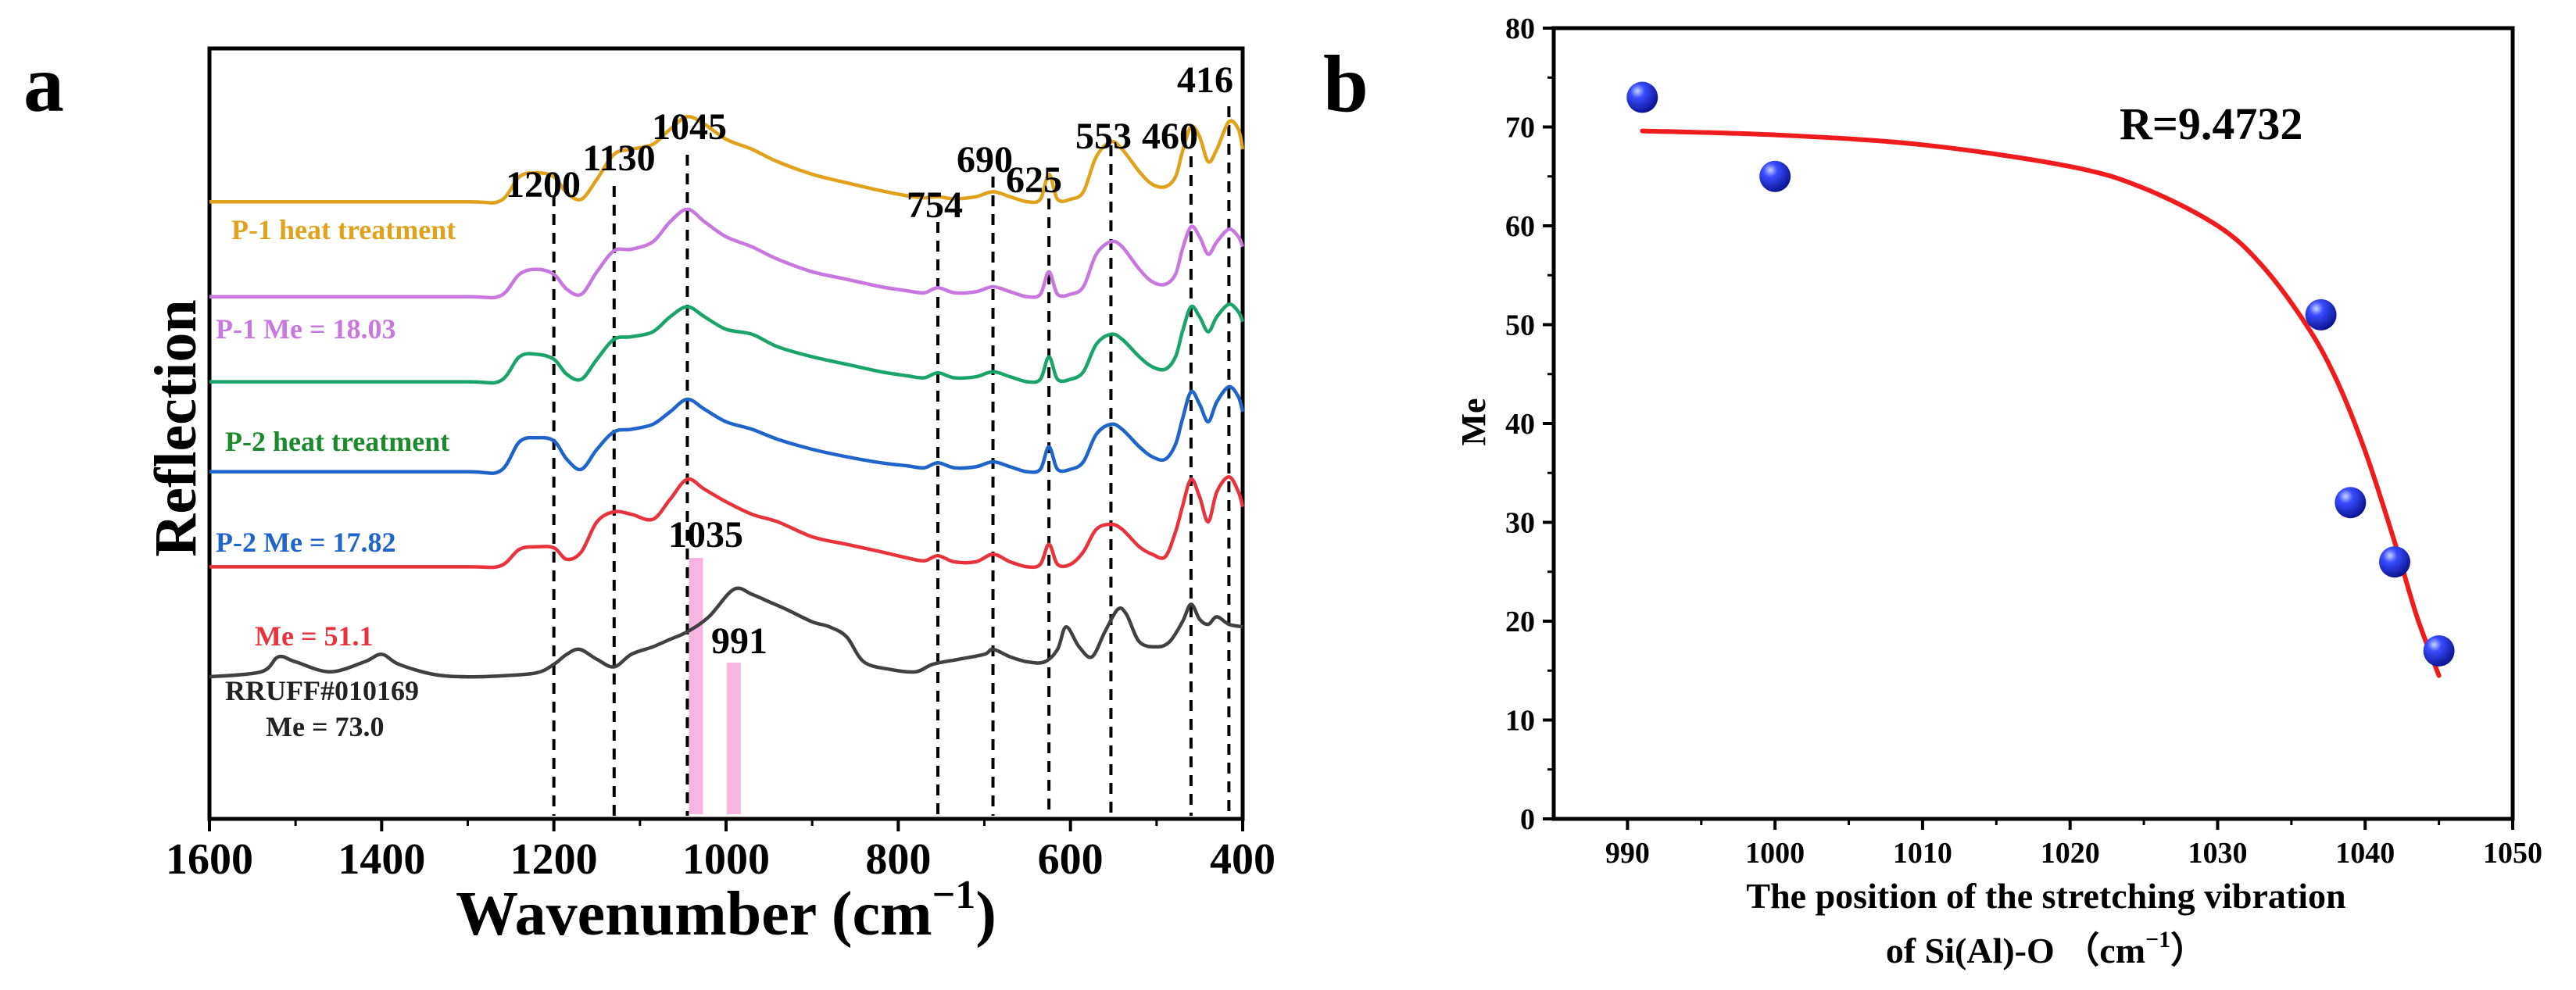 The height and width of the screenshot is (990, 2576). I want to click on b-x-tick-label: 1030, so click(2217, 853).